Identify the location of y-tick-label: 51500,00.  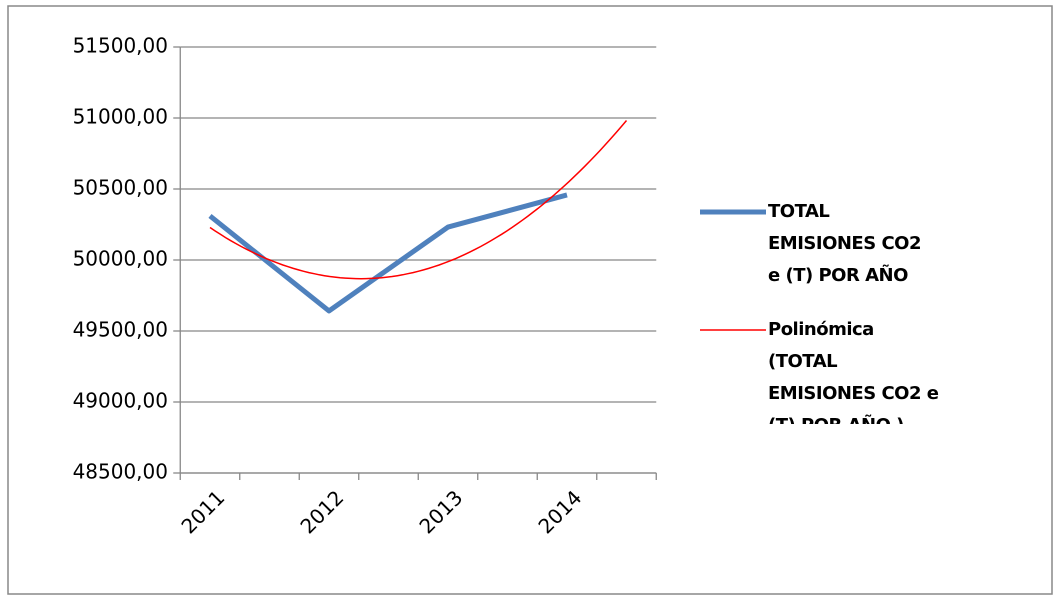
(120, 46).